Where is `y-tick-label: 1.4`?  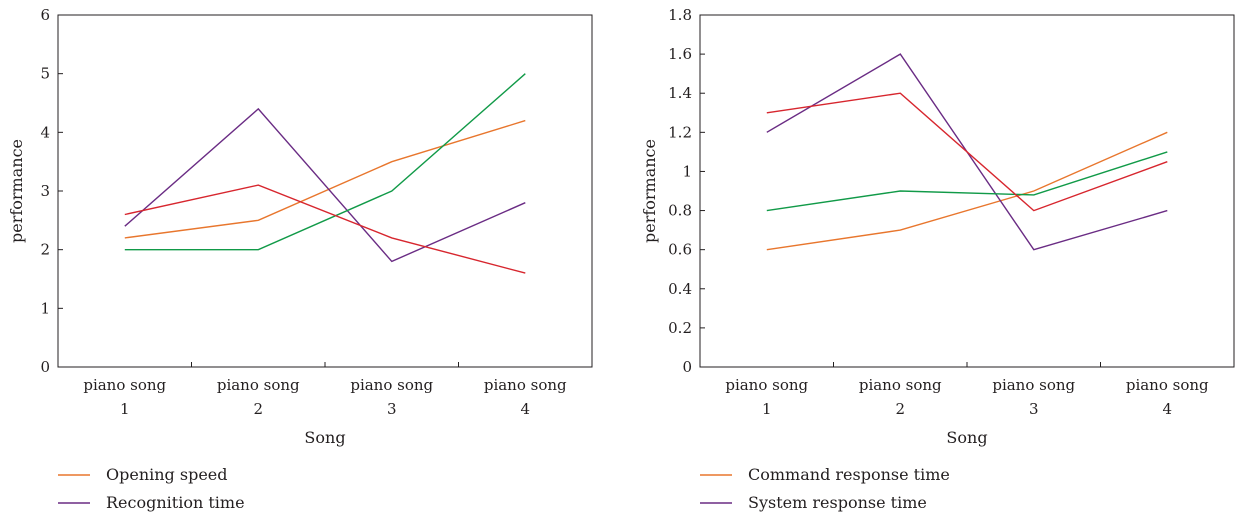 y-tick-label: 1.4 is located at coordinates (680, 93).